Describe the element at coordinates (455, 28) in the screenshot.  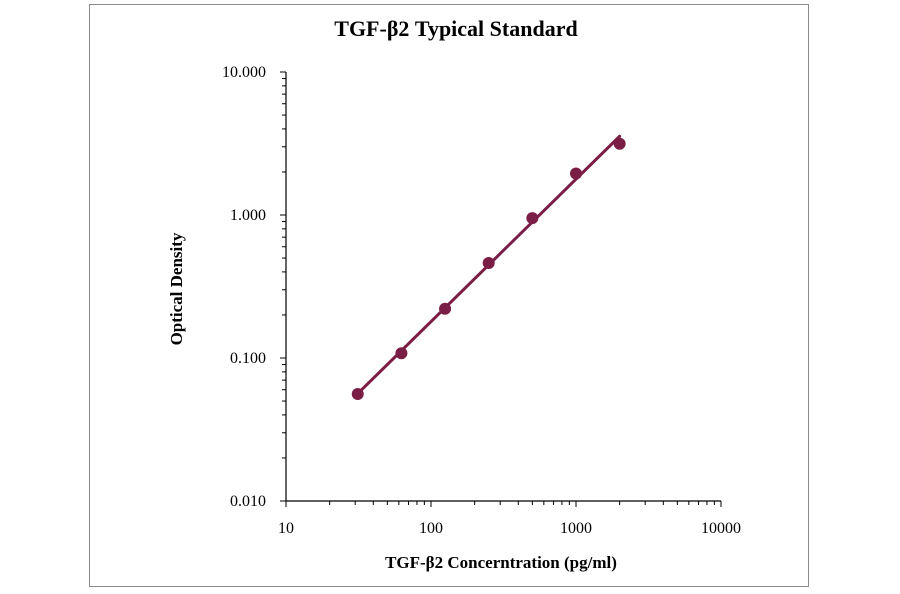
I see `chart-title: TGF-β2 Typical Standard` at that location.